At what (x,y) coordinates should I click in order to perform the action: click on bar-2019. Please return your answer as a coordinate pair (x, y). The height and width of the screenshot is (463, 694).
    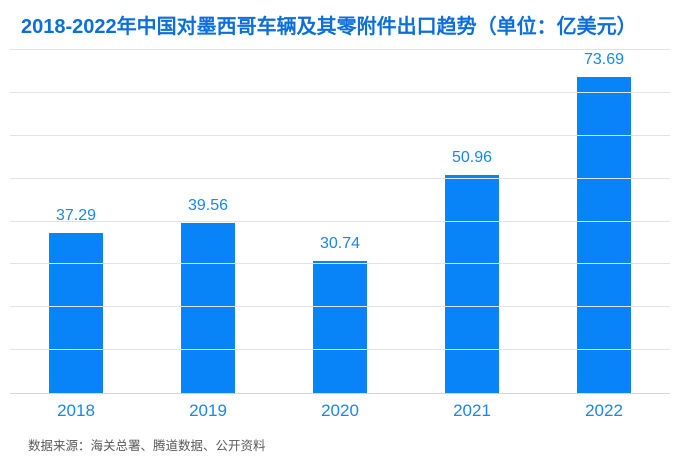
    Looking at the image, I should click on (208, 308).